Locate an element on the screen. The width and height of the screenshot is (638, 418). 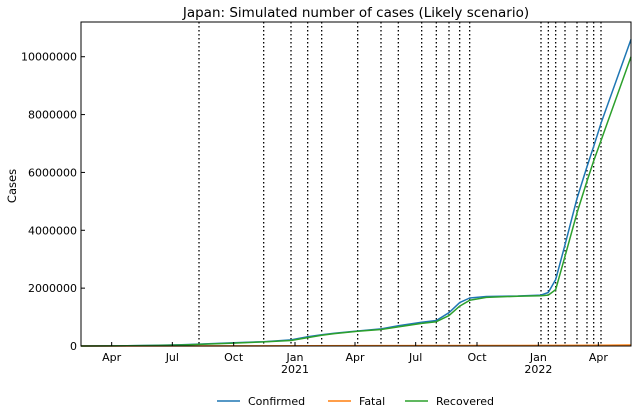
y-axis-label: Cases is located at coordinates (12, 186).